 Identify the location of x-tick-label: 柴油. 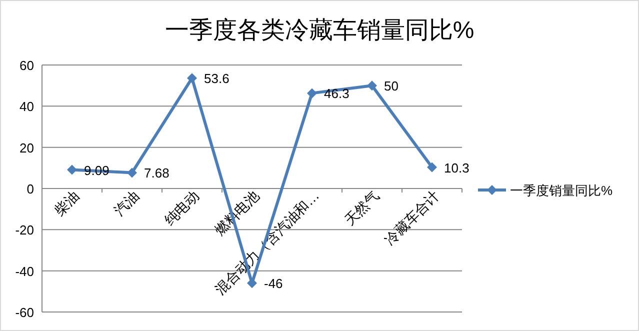
(66, 202).